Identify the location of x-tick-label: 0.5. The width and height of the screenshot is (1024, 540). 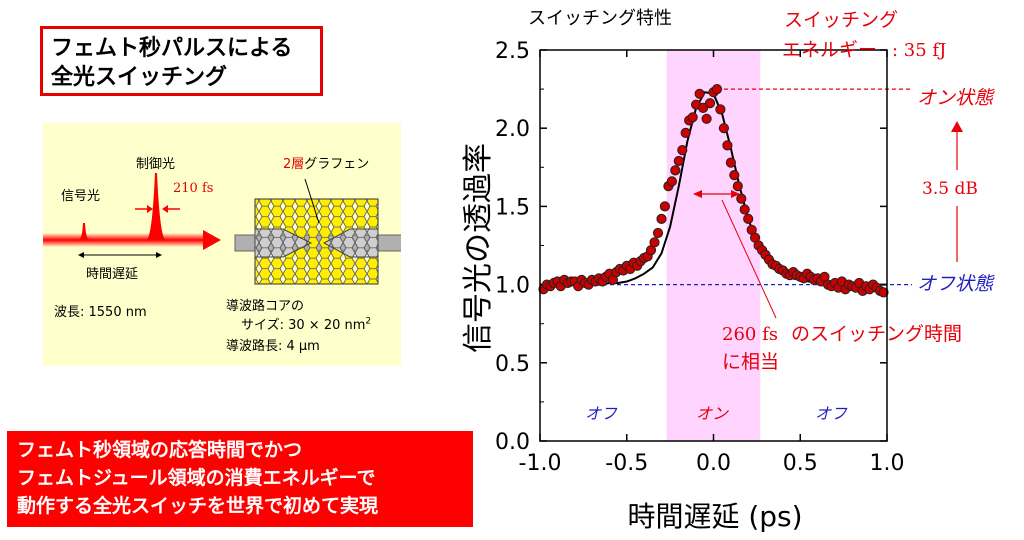
(800, 463).